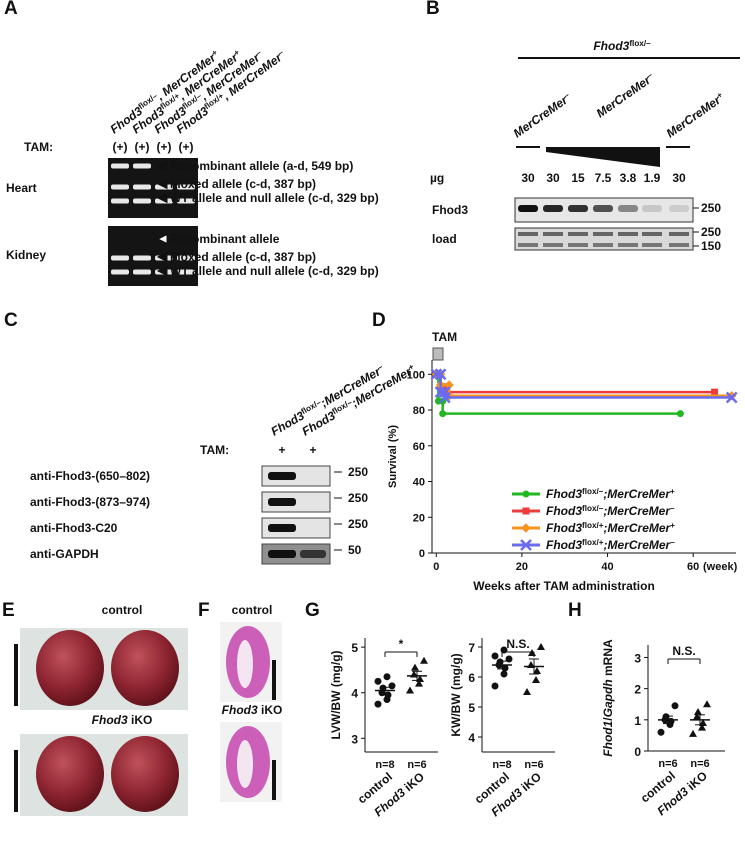 The width and height of the screenshot is (745, 846). I want to click on panel-label: E, so click(8, 610).